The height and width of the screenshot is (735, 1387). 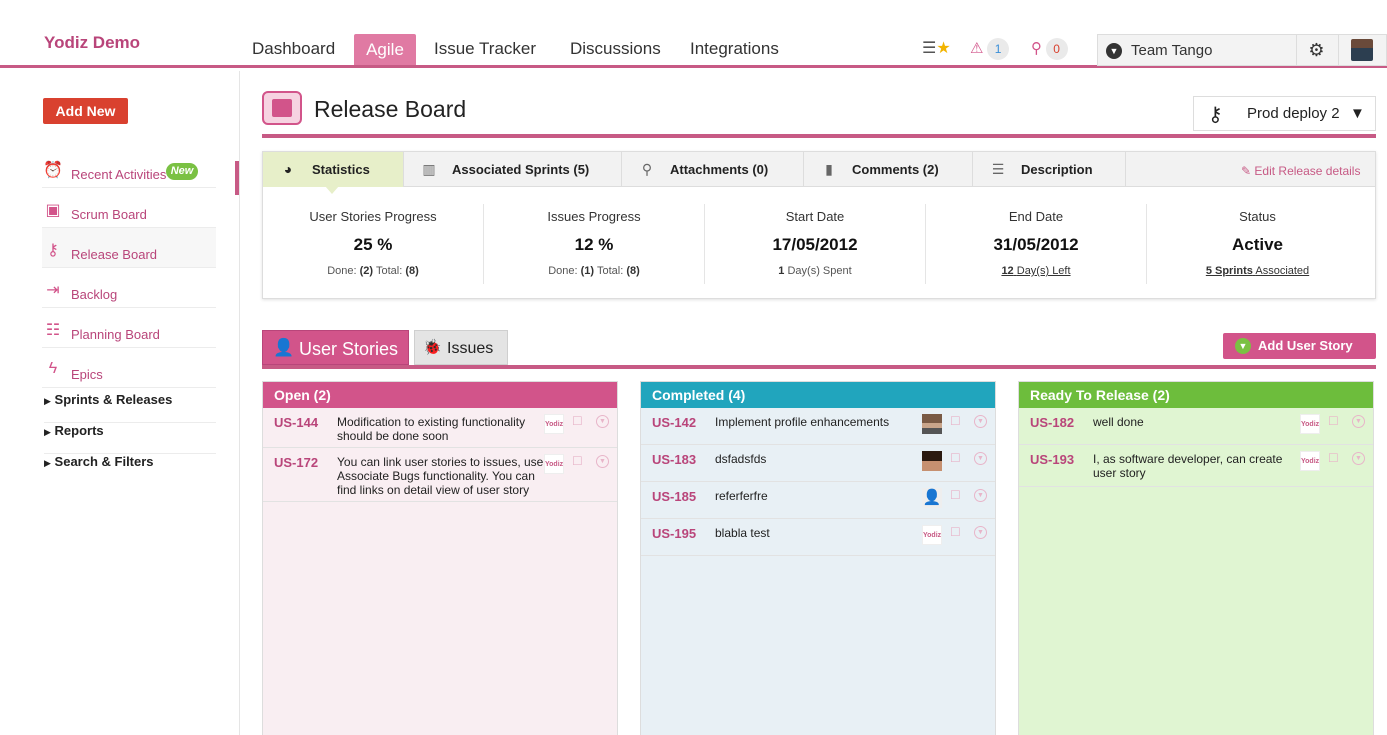 I want to click on nav-dashboard: Dashboard, so click(x=294, y=48).